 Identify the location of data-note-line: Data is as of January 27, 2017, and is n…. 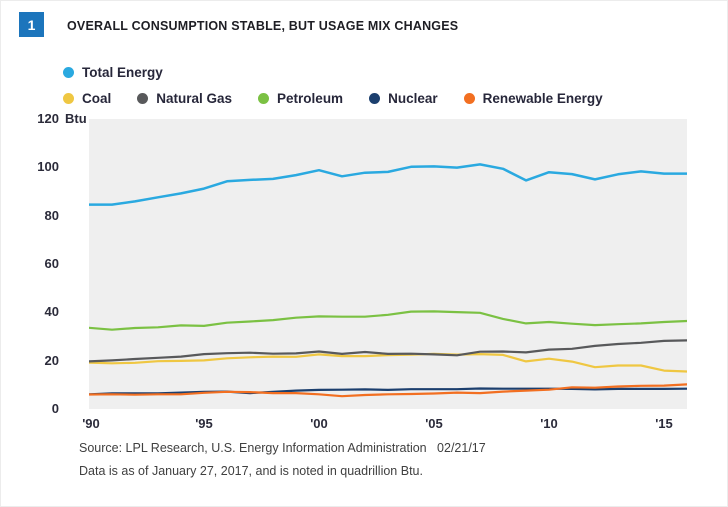
(251, 471).